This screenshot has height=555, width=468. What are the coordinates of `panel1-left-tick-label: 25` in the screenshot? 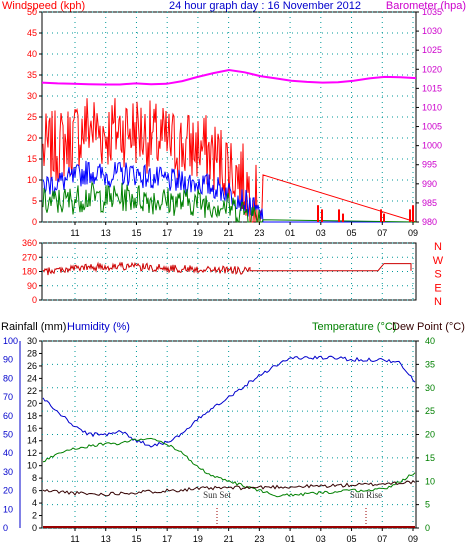 It's located at (32, 117).